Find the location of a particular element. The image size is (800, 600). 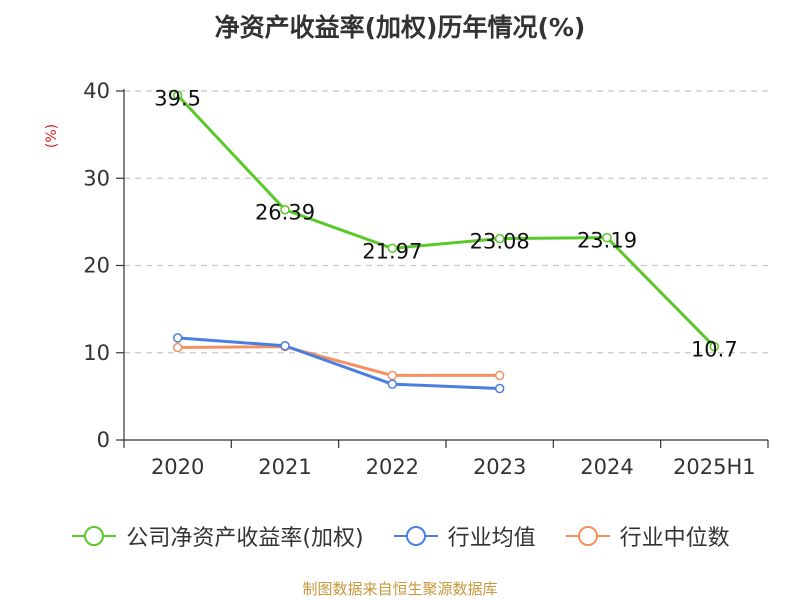

y-tick-label: 20 is located at coordinates (96, 266).